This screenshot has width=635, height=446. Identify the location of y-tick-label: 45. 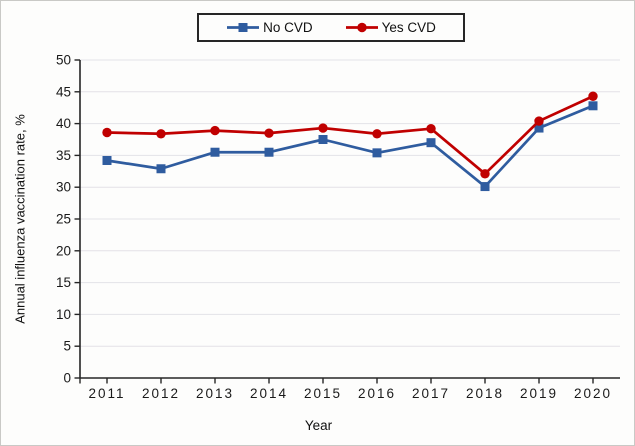
(63, 91).